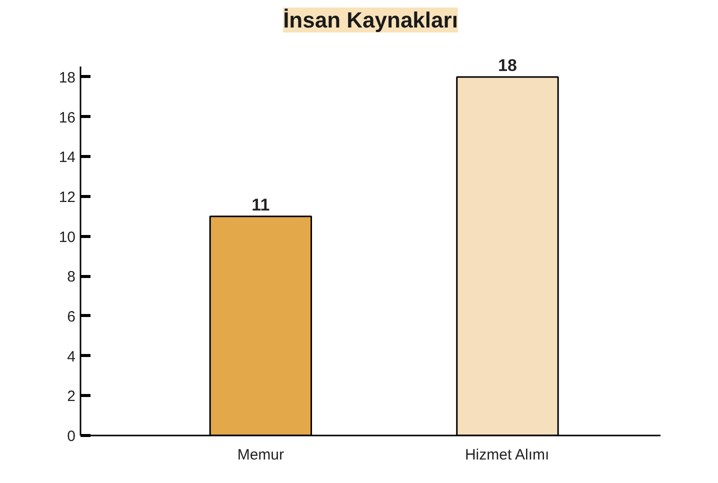  Describe the element at coordinates (71, 397) in the screenshot. I see `y-tick-label: 2` at that location.